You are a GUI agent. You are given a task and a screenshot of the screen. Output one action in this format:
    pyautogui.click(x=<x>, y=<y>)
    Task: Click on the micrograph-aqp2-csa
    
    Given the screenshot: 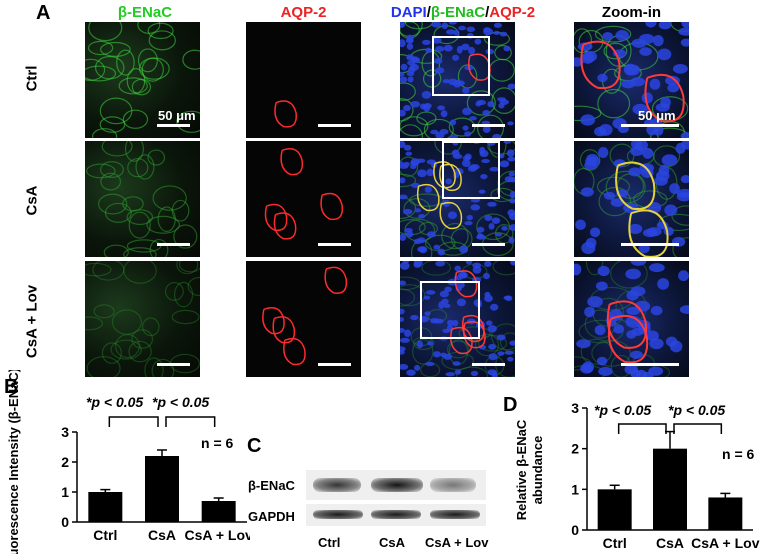 What is the action you would take?
    pyautogui.click(x=303, y=199)
    